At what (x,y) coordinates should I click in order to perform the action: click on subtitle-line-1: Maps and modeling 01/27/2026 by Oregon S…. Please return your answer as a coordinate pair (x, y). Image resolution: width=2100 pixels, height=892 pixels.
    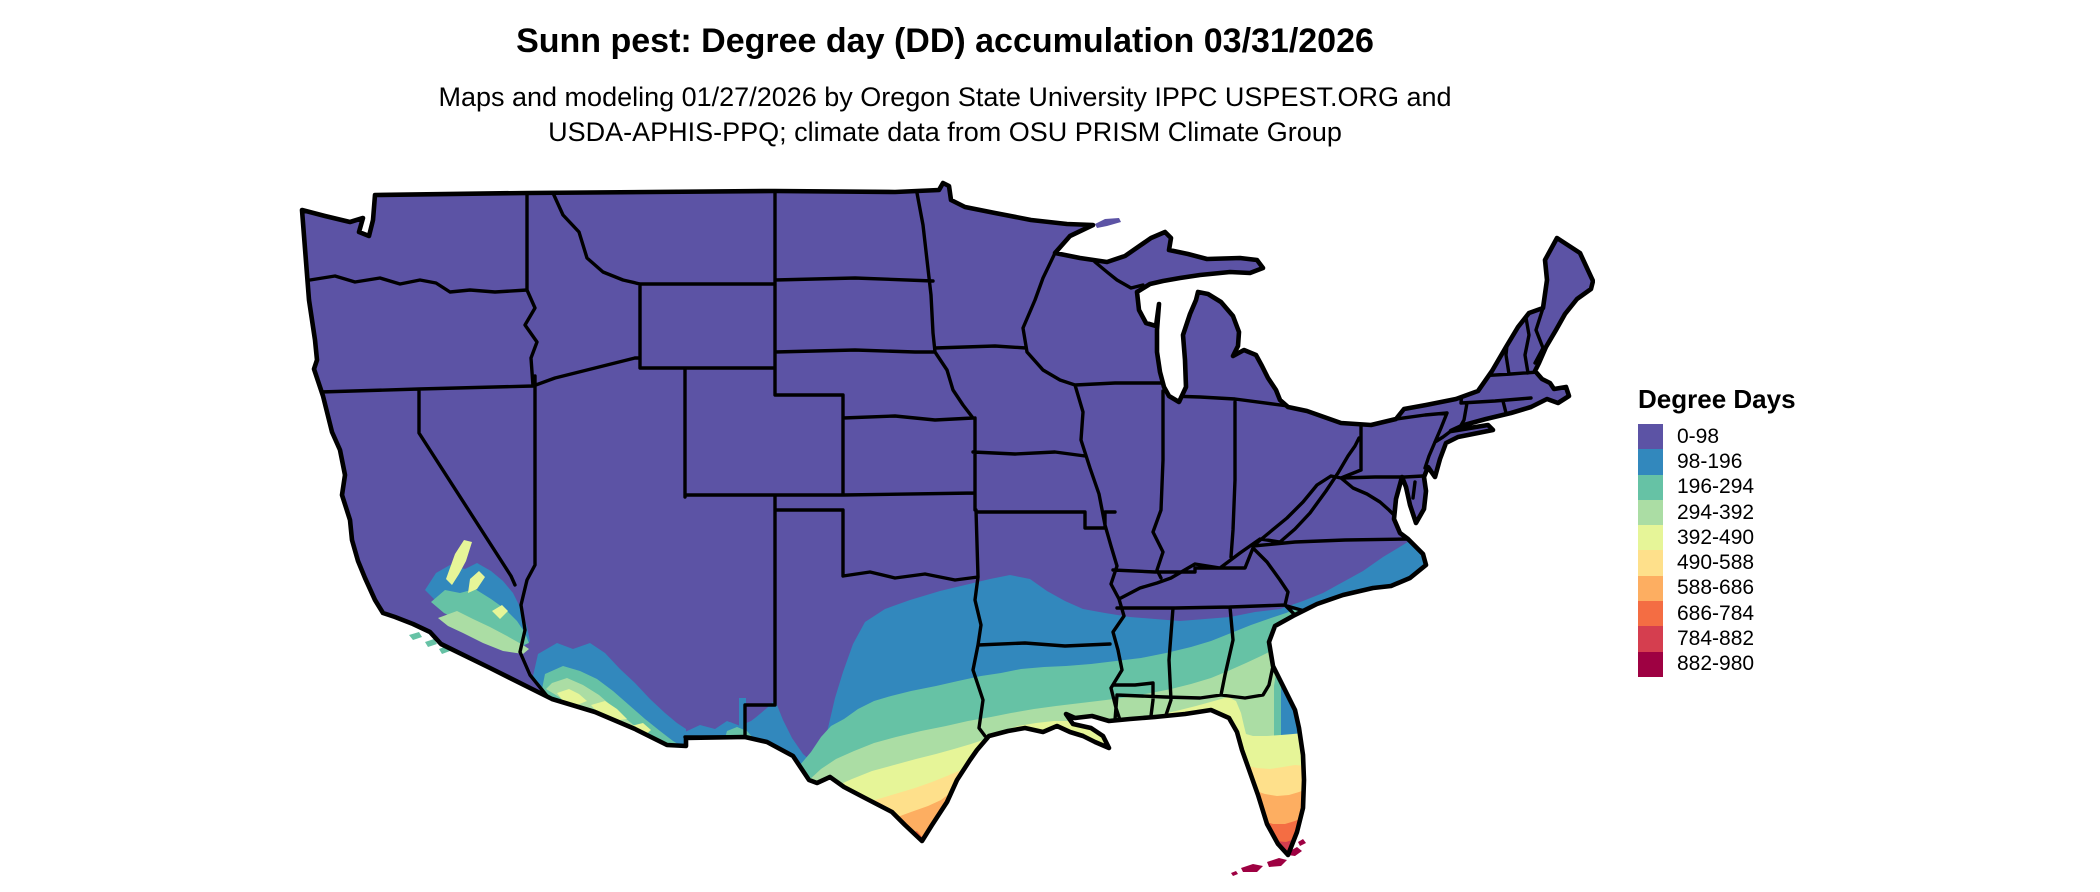
    Looking at the image, I should click on (945, 97).